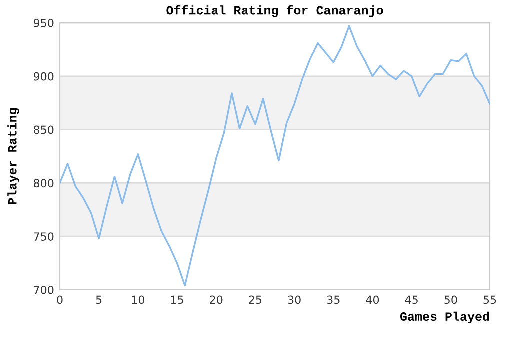 This screenshot has width=510, height=340. Describe the element at coordinates (44, 130) in the screenshot. I see `y-tick-label: 850` at that location.